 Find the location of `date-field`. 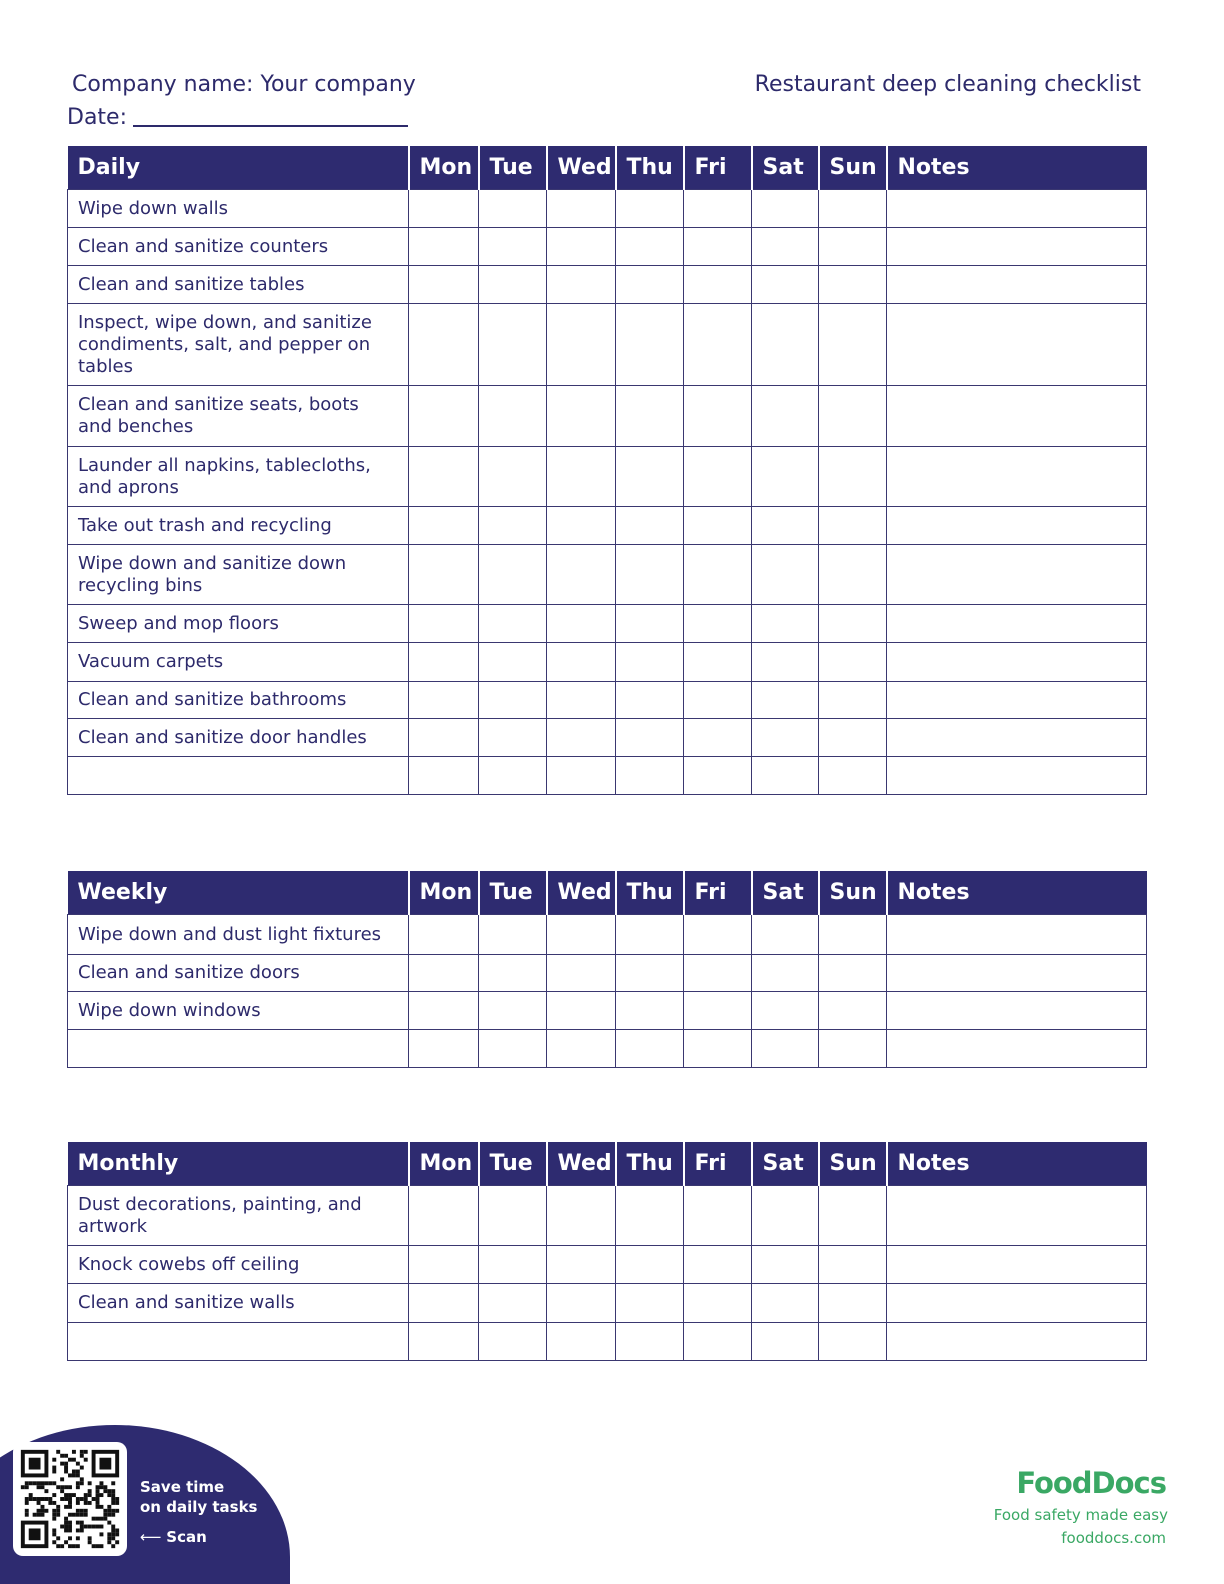

date-field is located at coordinates (270, 126).